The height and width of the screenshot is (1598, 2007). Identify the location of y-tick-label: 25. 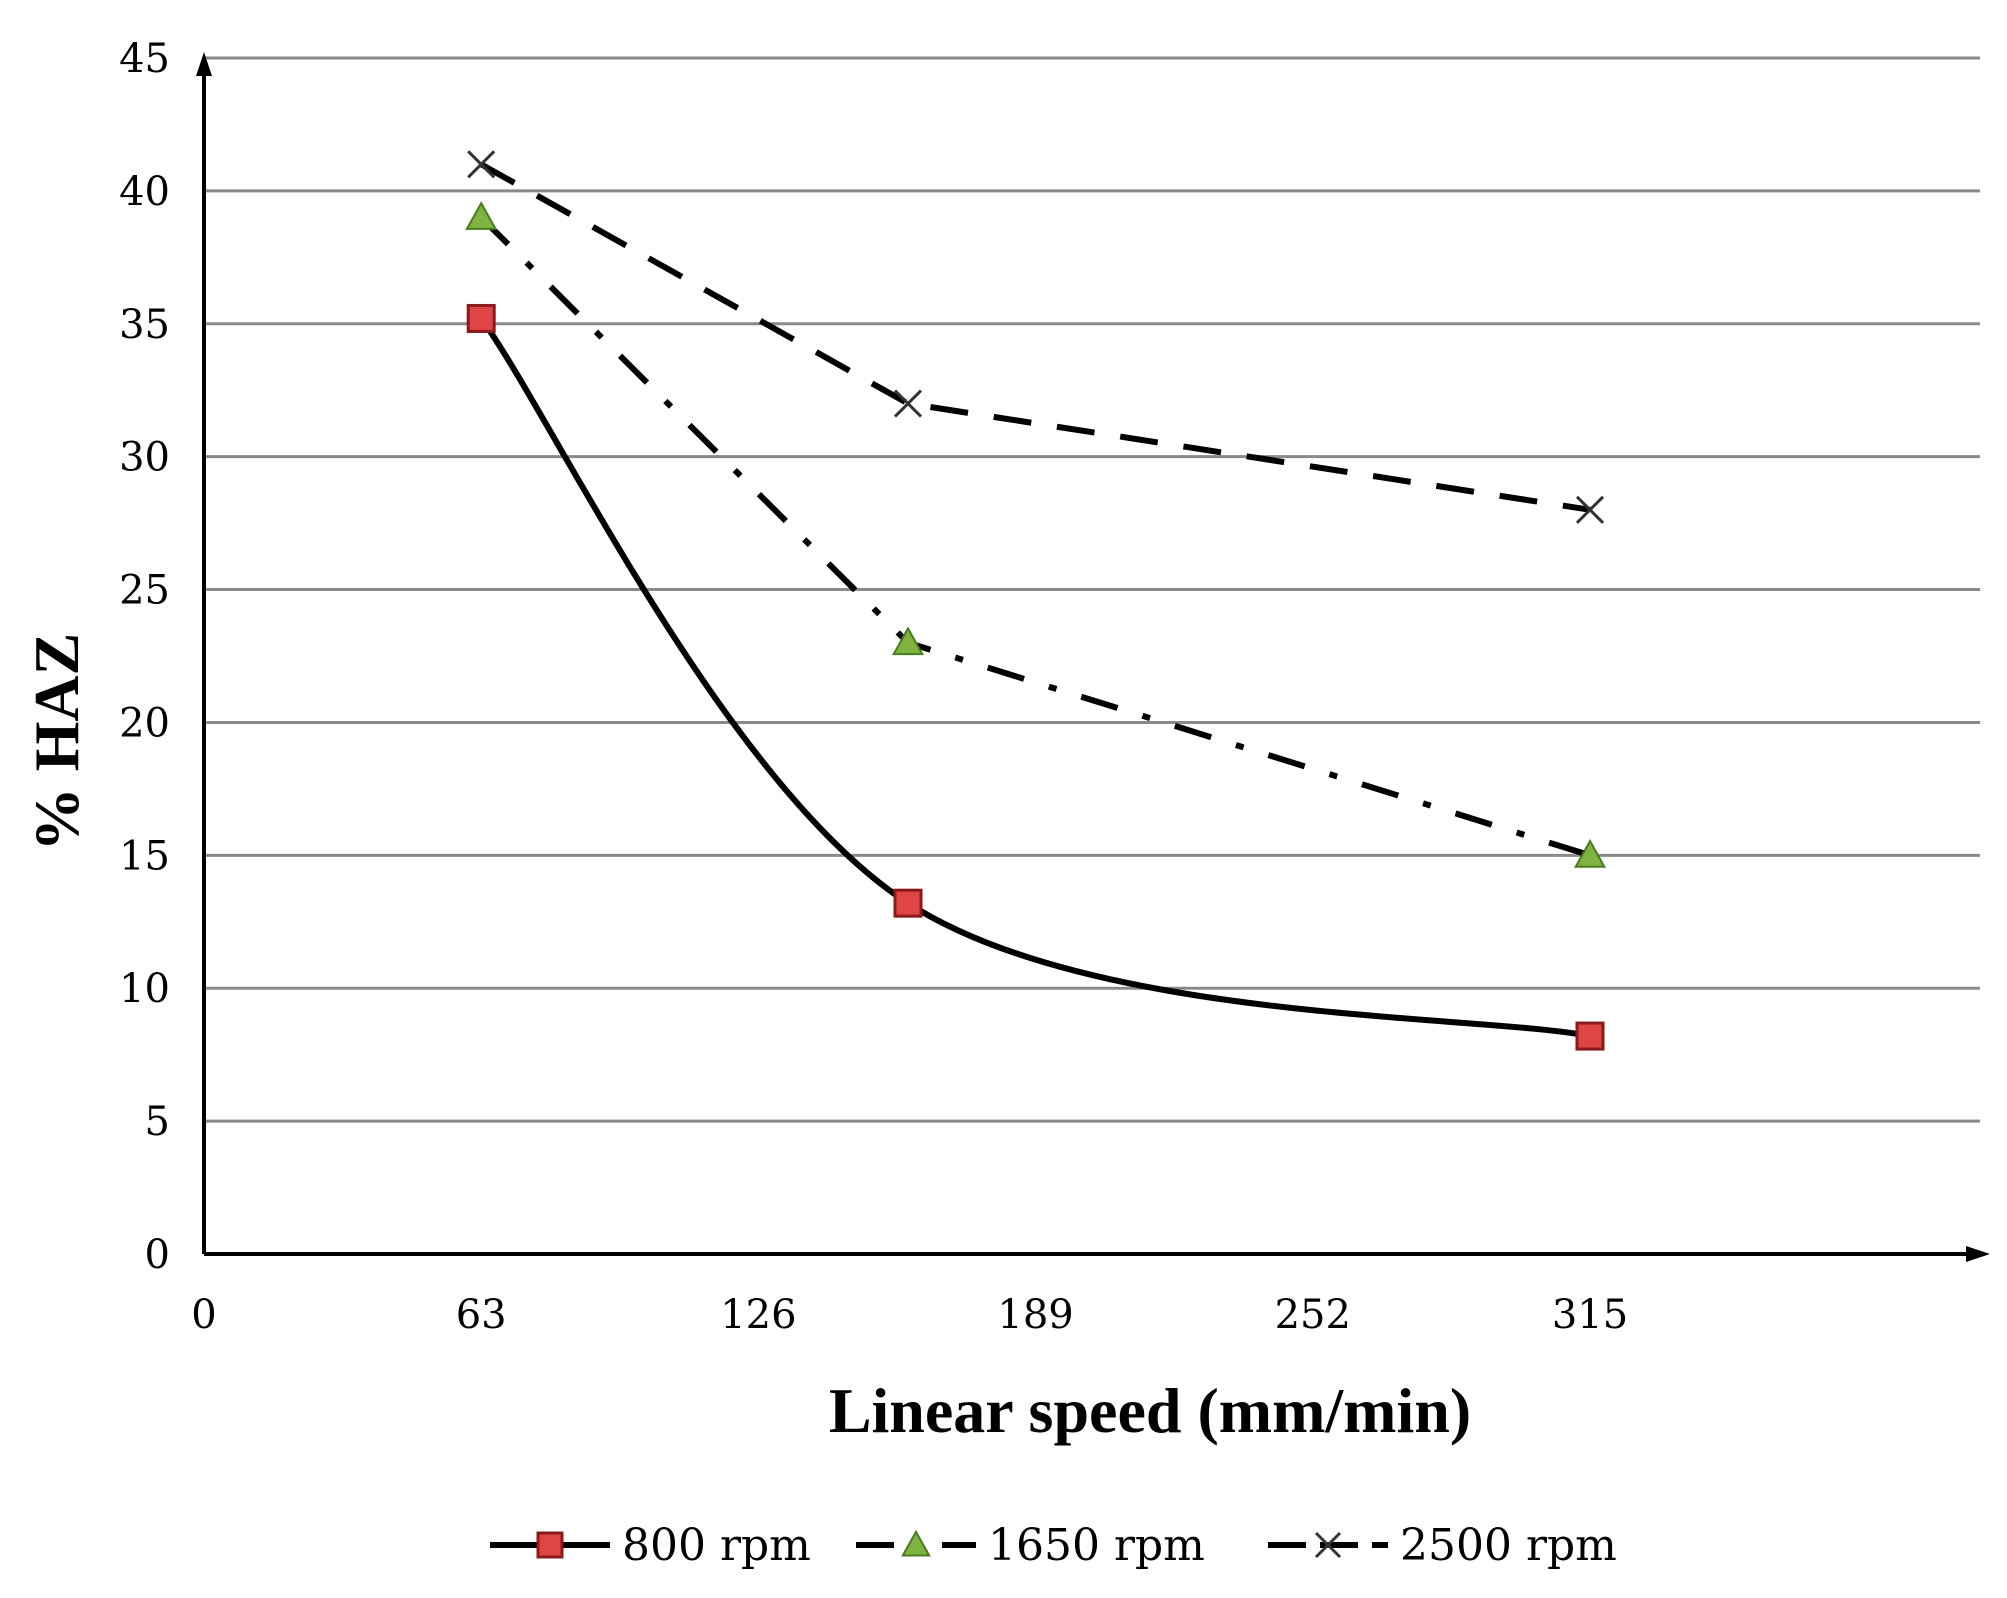
(144, 591).